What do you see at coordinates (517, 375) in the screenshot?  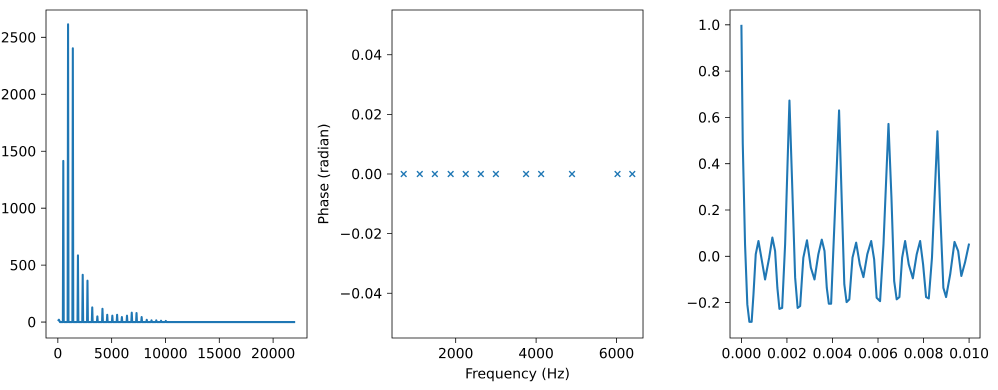 I see `x-axis-title: Frequency (Hz)` at bounding box center [517, 375].